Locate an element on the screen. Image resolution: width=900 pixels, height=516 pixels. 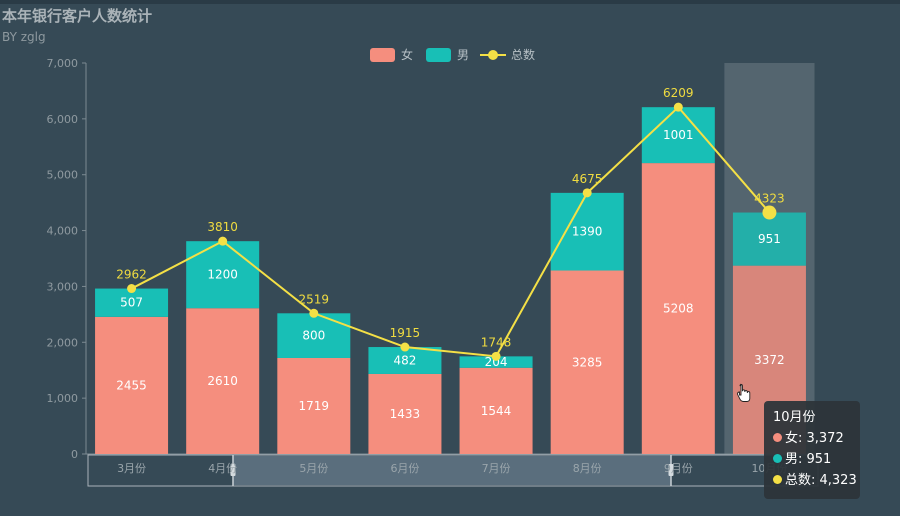
zoom-selected-range is located at coordinates (452, 470).